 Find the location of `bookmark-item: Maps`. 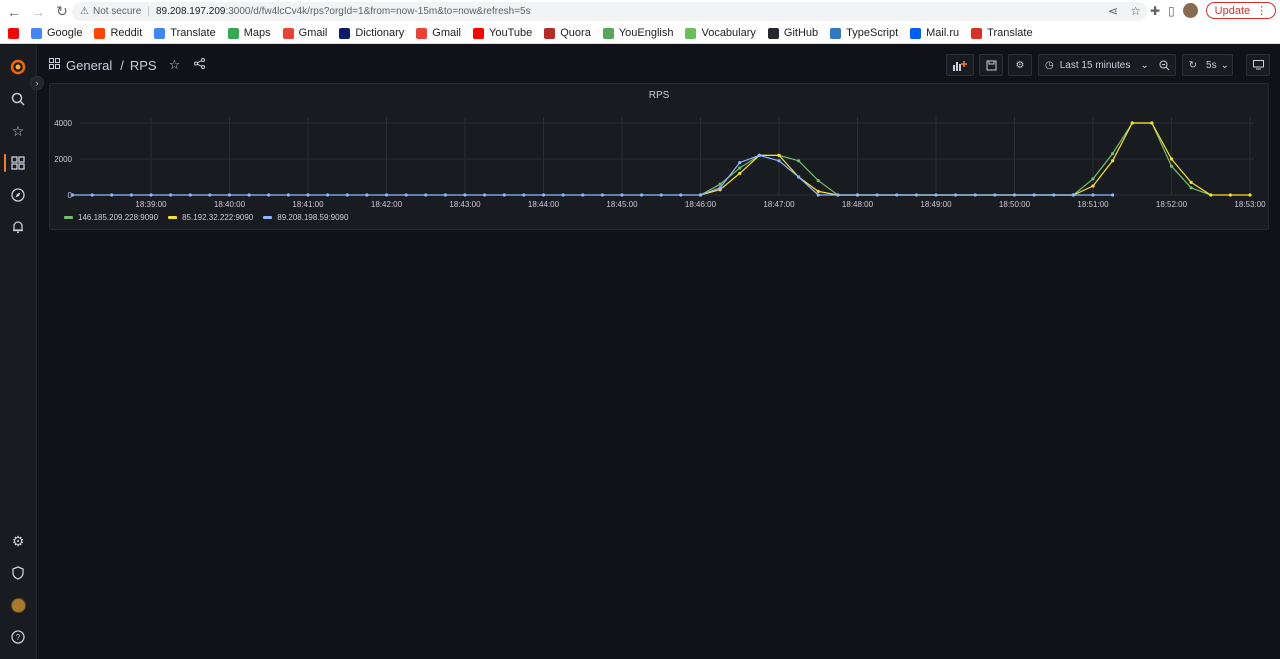

bookmark-item: Maps is located at coordinates (249, 33).